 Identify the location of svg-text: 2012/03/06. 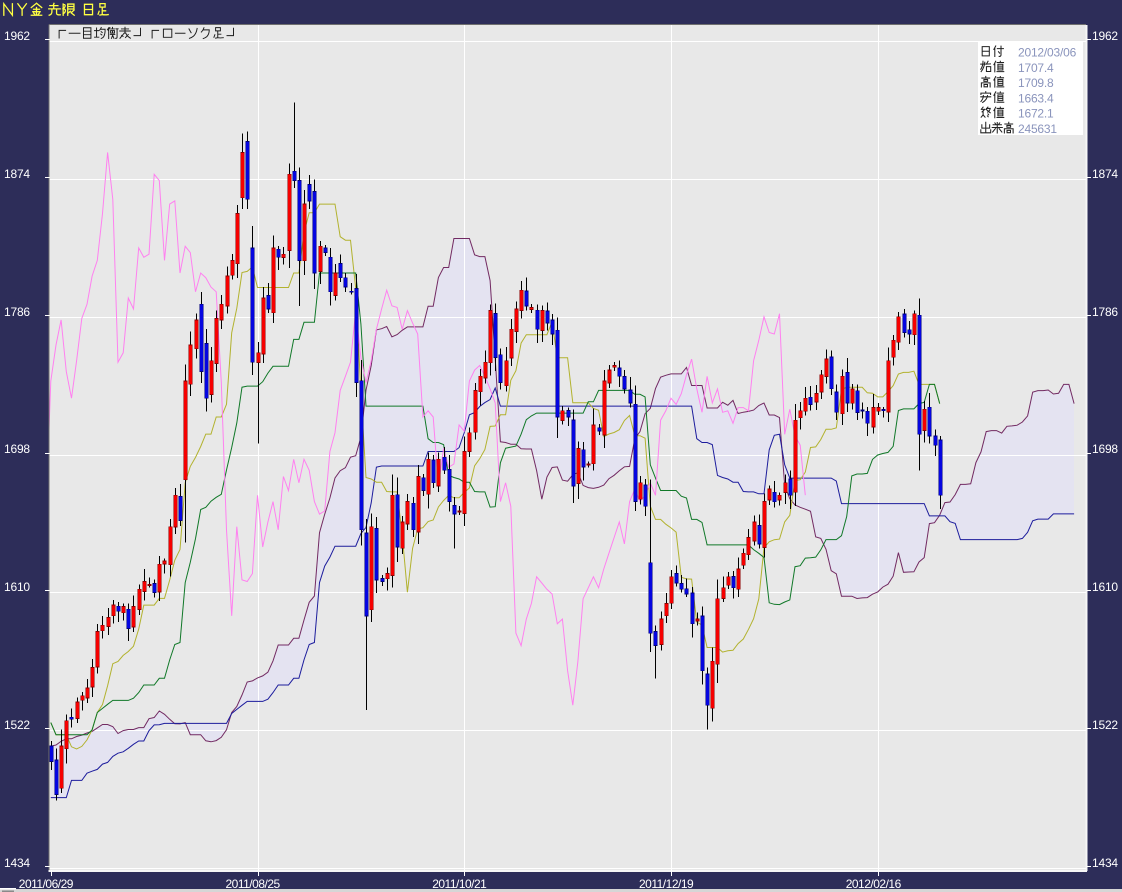
(1047, 53).